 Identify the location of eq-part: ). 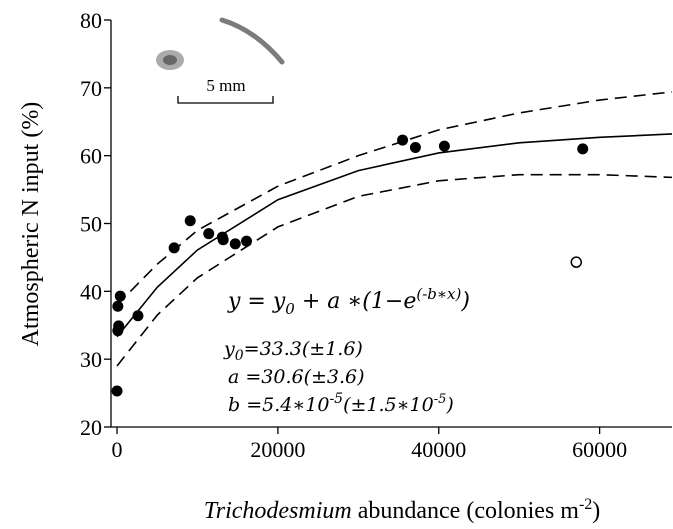
(465, 301).